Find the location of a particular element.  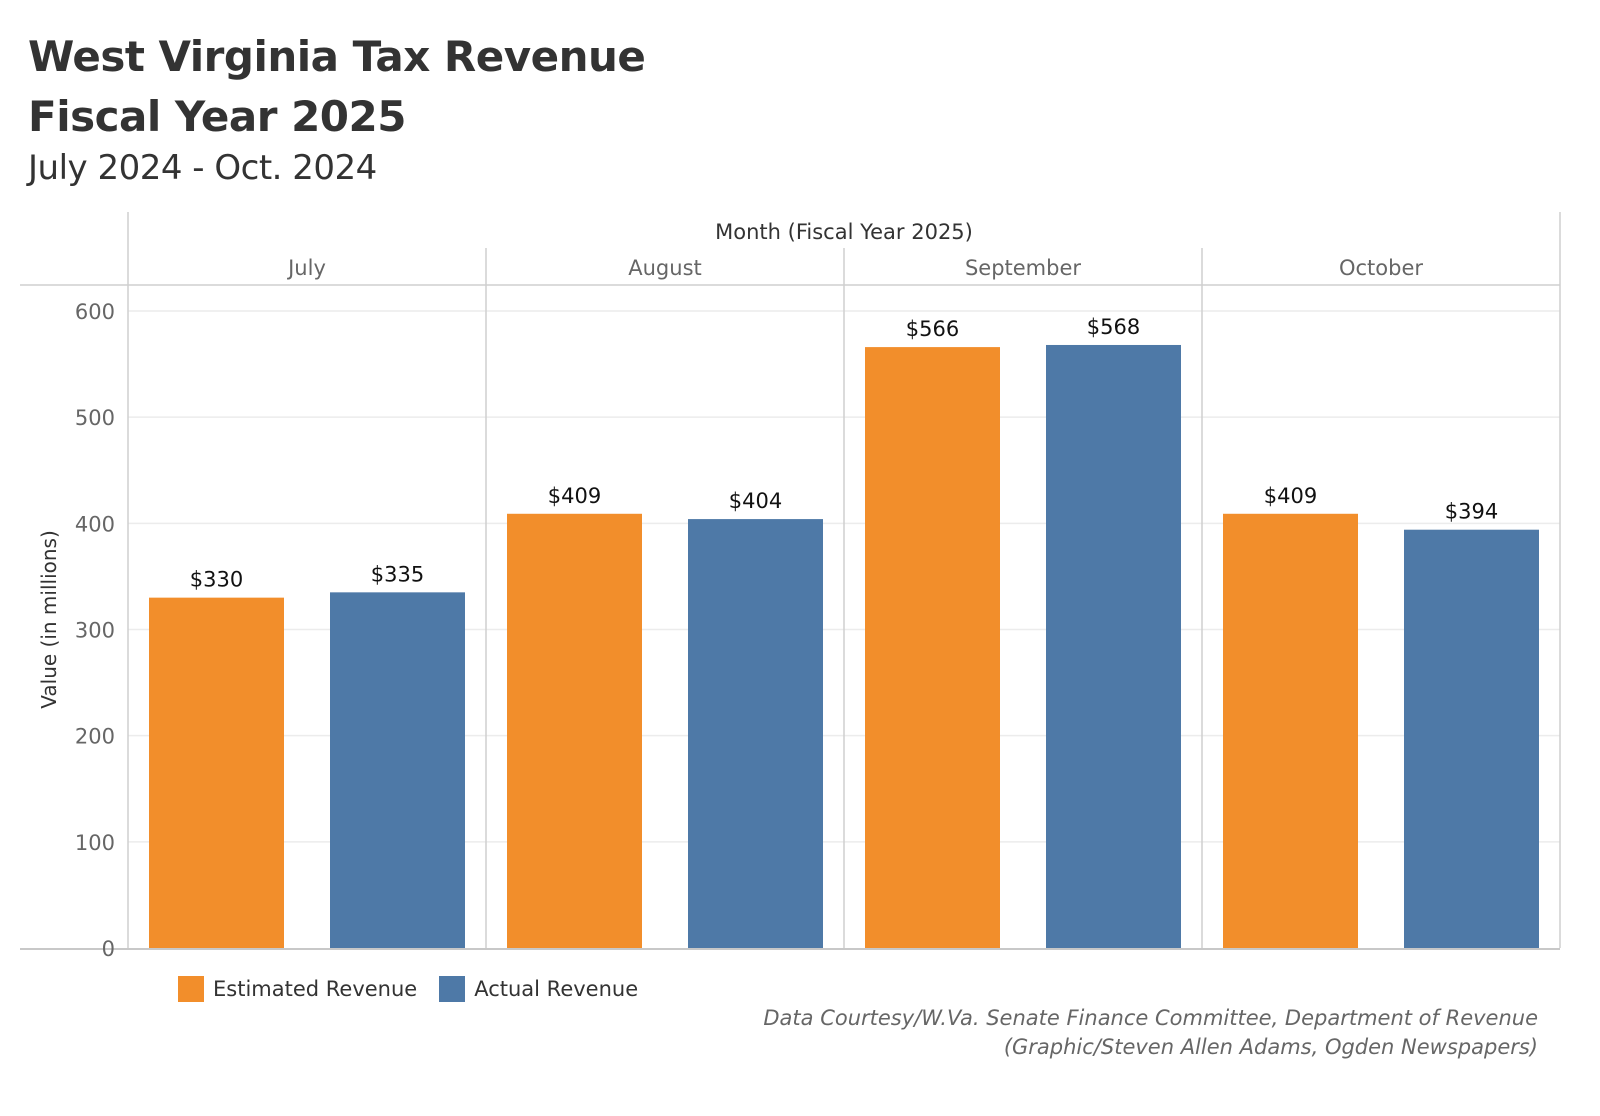

data-label: $330 is located at coordinates (216, 580).